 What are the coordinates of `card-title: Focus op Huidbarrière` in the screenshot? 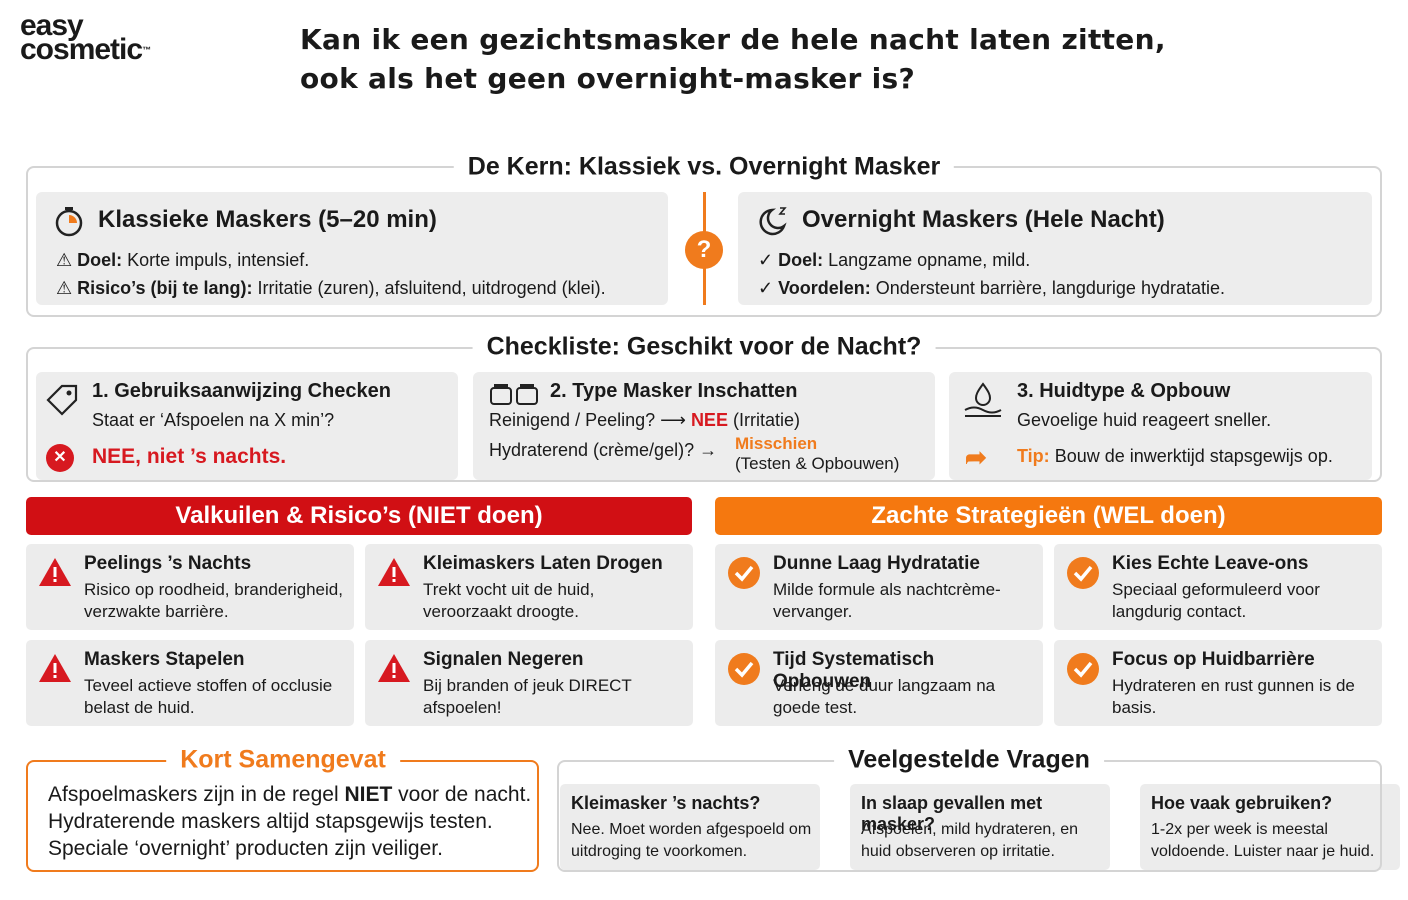 It's located at (1213, 659).